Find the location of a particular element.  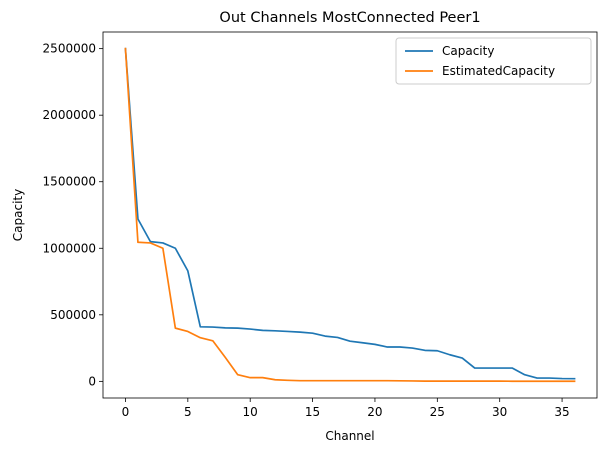

y-tick-label: 1000000 is located at coordinates (69, 248).